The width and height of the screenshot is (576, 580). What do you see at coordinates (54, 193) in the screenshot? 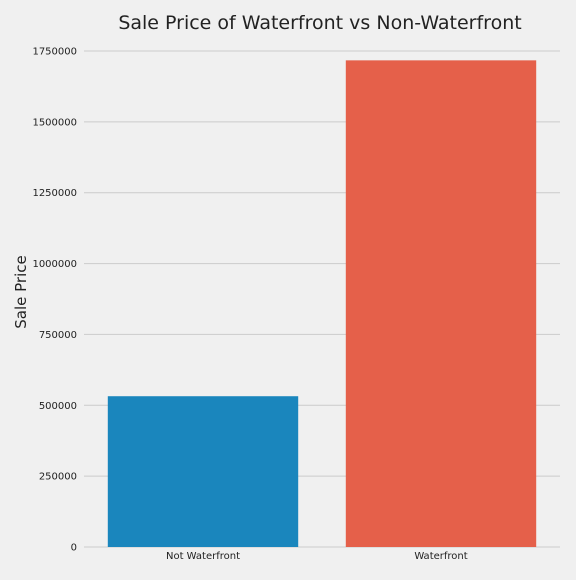
I see `y-tick-label: 1250000` at bounding box center [54, 193].